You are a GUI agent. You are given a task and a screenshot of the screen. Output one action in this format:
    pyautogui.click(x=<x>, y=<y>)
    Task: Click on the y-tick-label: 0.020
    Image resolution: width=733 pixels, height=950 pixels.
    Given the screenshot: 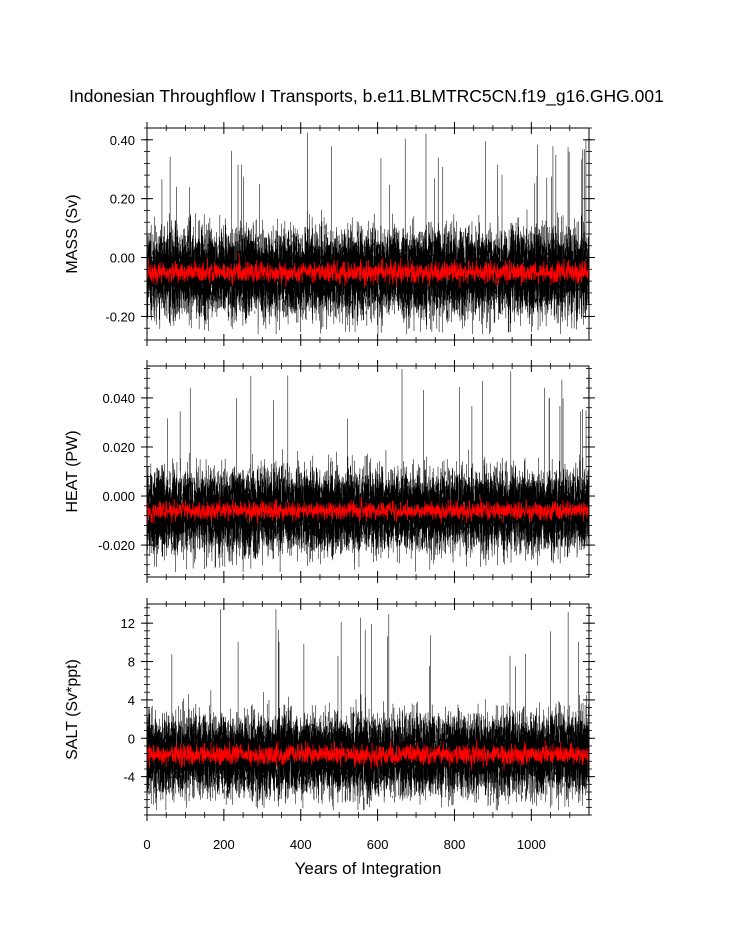 What is the action you would take?
    pyautogui.click(x=118, y=447)
    